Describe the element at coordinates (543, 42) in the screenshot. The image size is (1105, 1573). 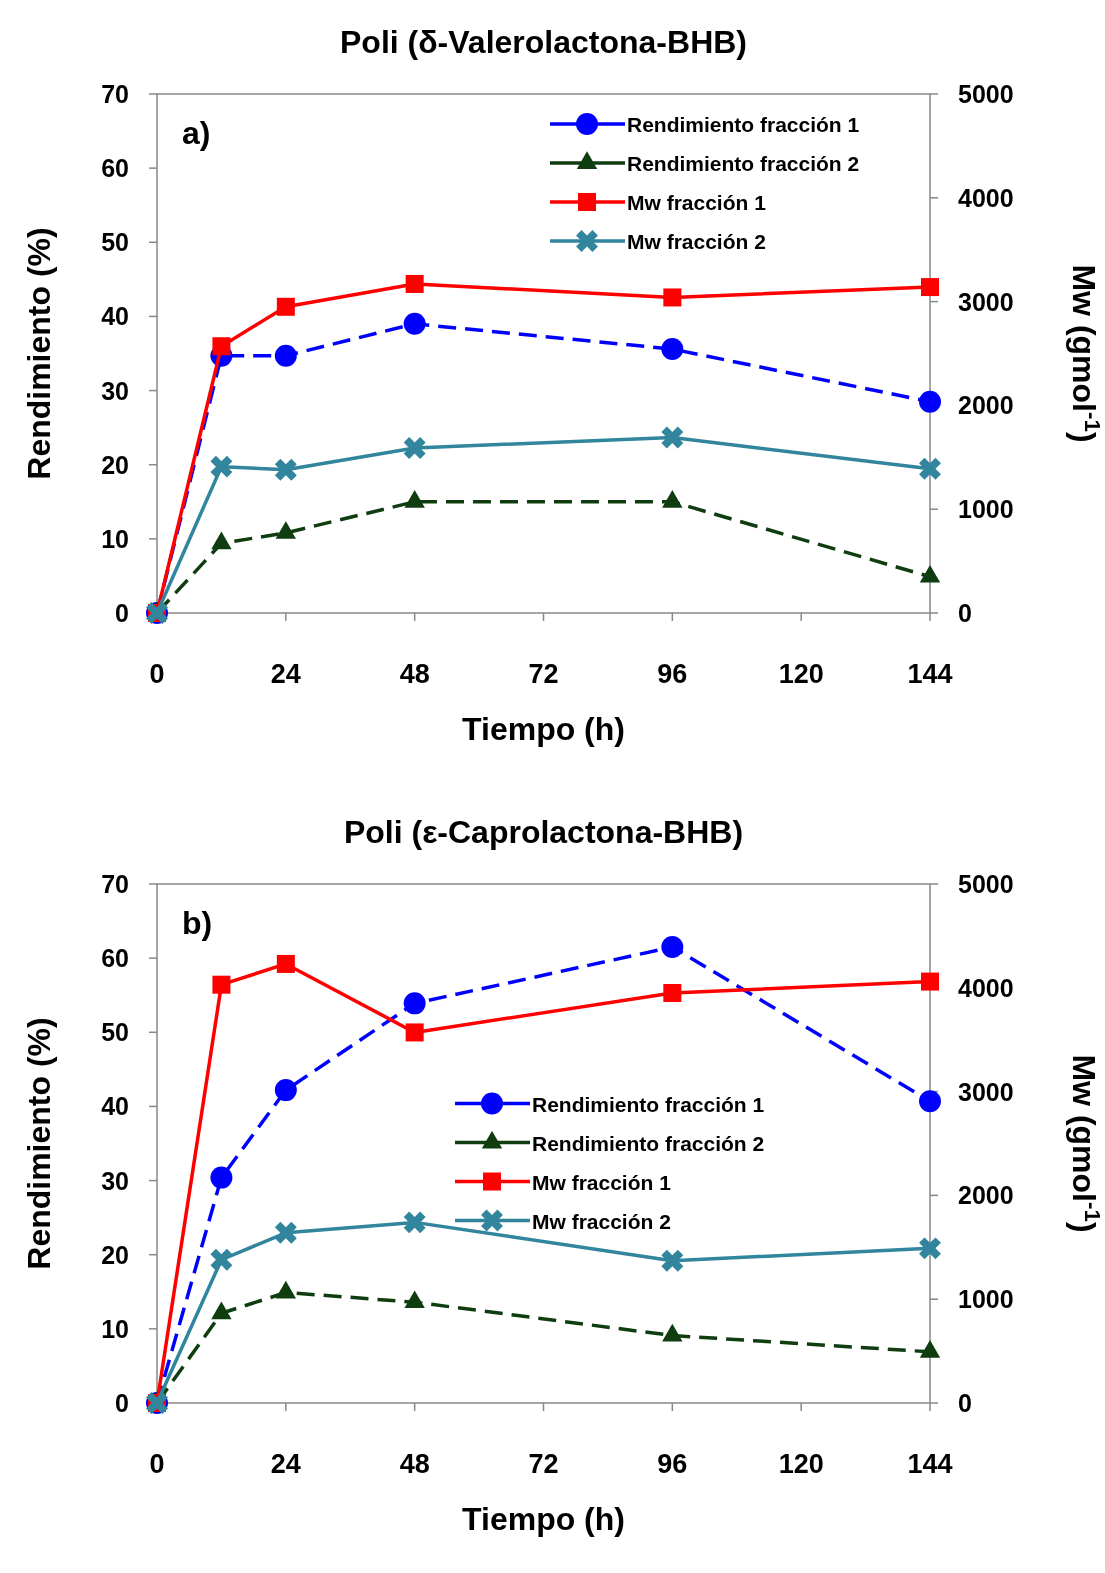
I see `chart-title: Poli (δ-Valerolactona-BHB)` at that location.